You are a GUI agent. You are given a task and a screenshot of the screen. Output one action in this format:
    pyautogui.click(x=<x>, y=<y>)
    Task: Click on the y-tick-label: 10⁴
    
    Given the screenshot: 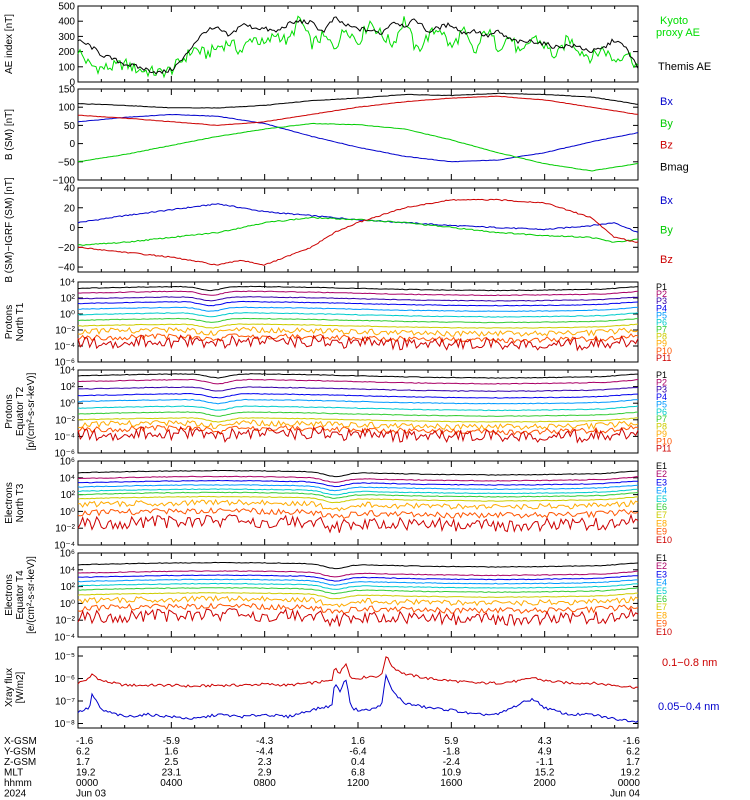 What is the action you would take?
    pyautogui.click(x=67, y=478)
    